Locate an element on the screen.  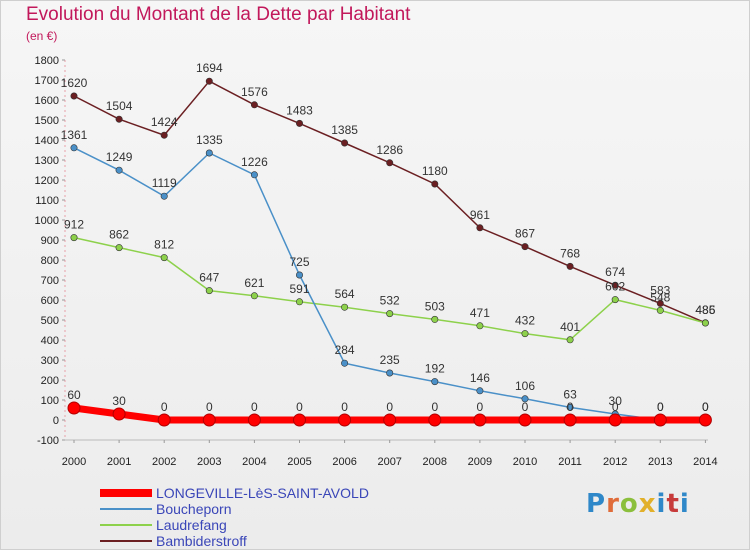
legend-label-bambiderstroff: Bambiderstroff is located at coordinates (201, 541).